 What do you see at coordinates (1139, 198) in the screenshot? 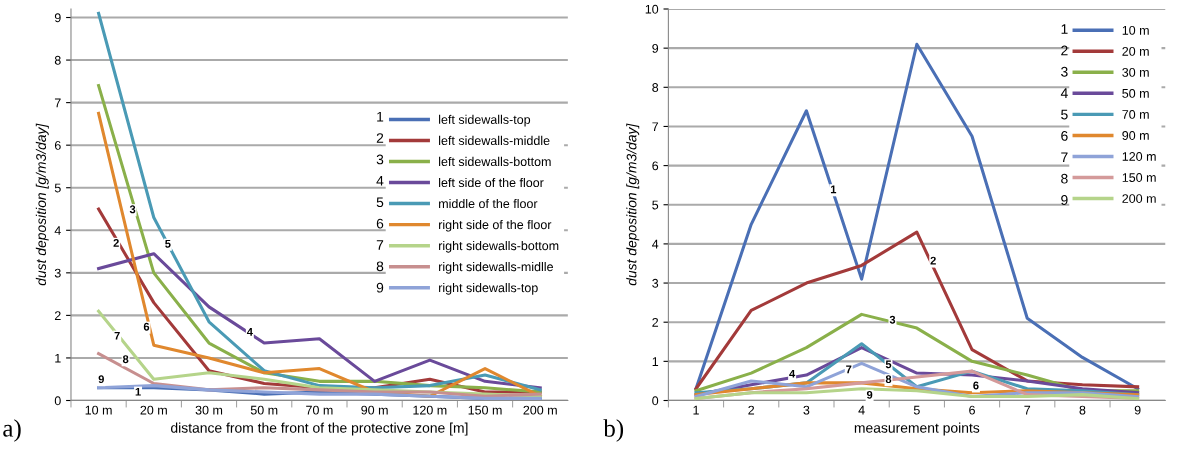
I see `legend-label: 200 m` at bounding box center [1139, 198].